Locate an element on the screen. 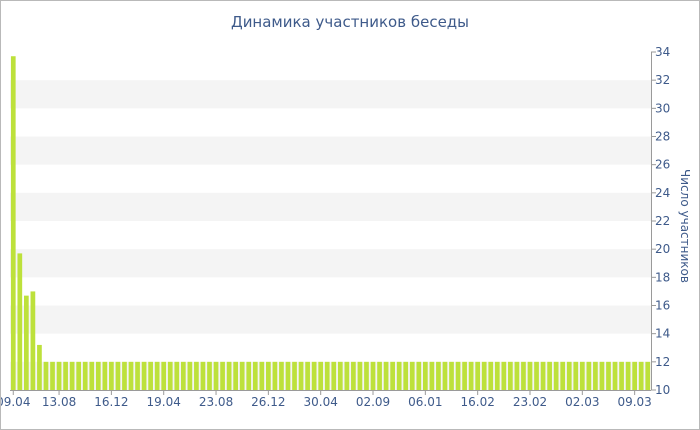 Image resolution: width=700 pixels, height=430 pixels. x-tick-label: 16.12 is located at coordinates (111, 402).